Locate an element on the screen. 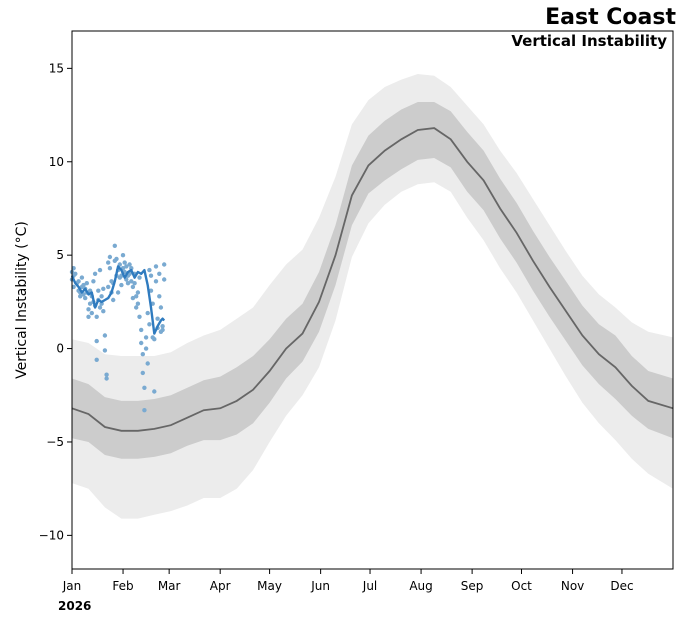 The image size is (690, 618). x-tick-label: Jan is located at coordinates (72, 586).